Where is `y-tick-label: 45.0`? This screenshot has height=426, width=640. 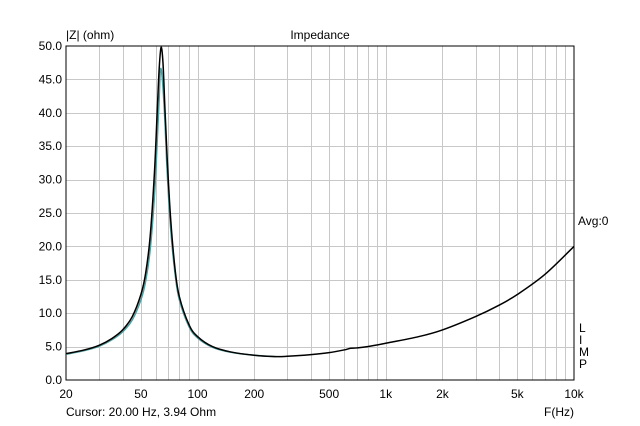 y-tick-label: 45.0 is located at coordinates (51, 79).